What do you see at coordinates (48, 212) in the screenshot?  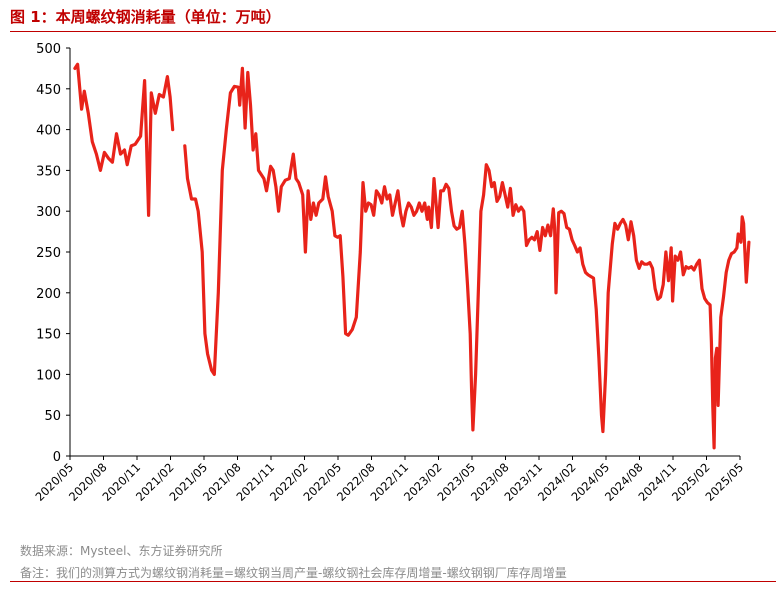 I see `y-tick-label: 300` at bounding box center [48, 212].